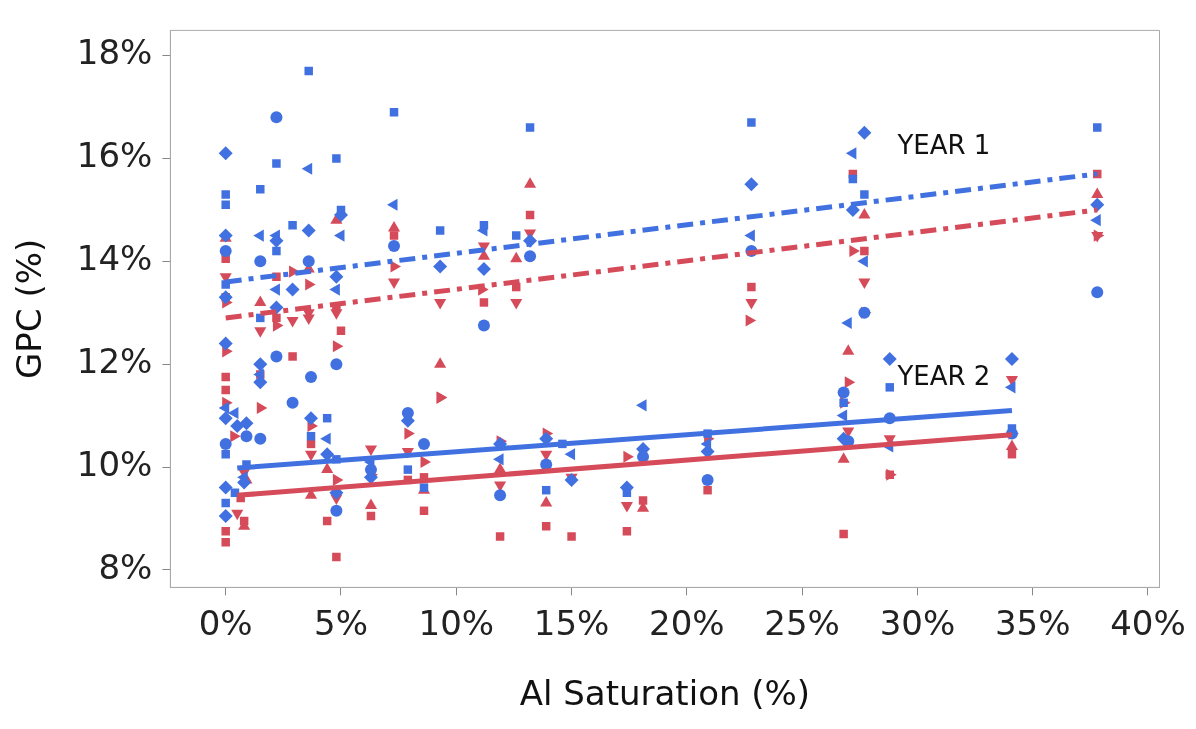 The image size is (1196, 729). Describe the element at coordinates (1032, 622) in the screenshot. I see `x-tick-label: 35%` at that location.